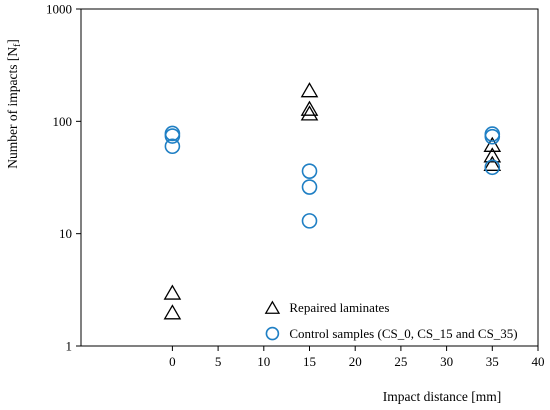 Image resolution: width=550 pixels, height=410 pixels. What do you see at coordinates (538, 361) in the screenshot?
I see `x-tick-label: 40` at bounding box center [538, 361].